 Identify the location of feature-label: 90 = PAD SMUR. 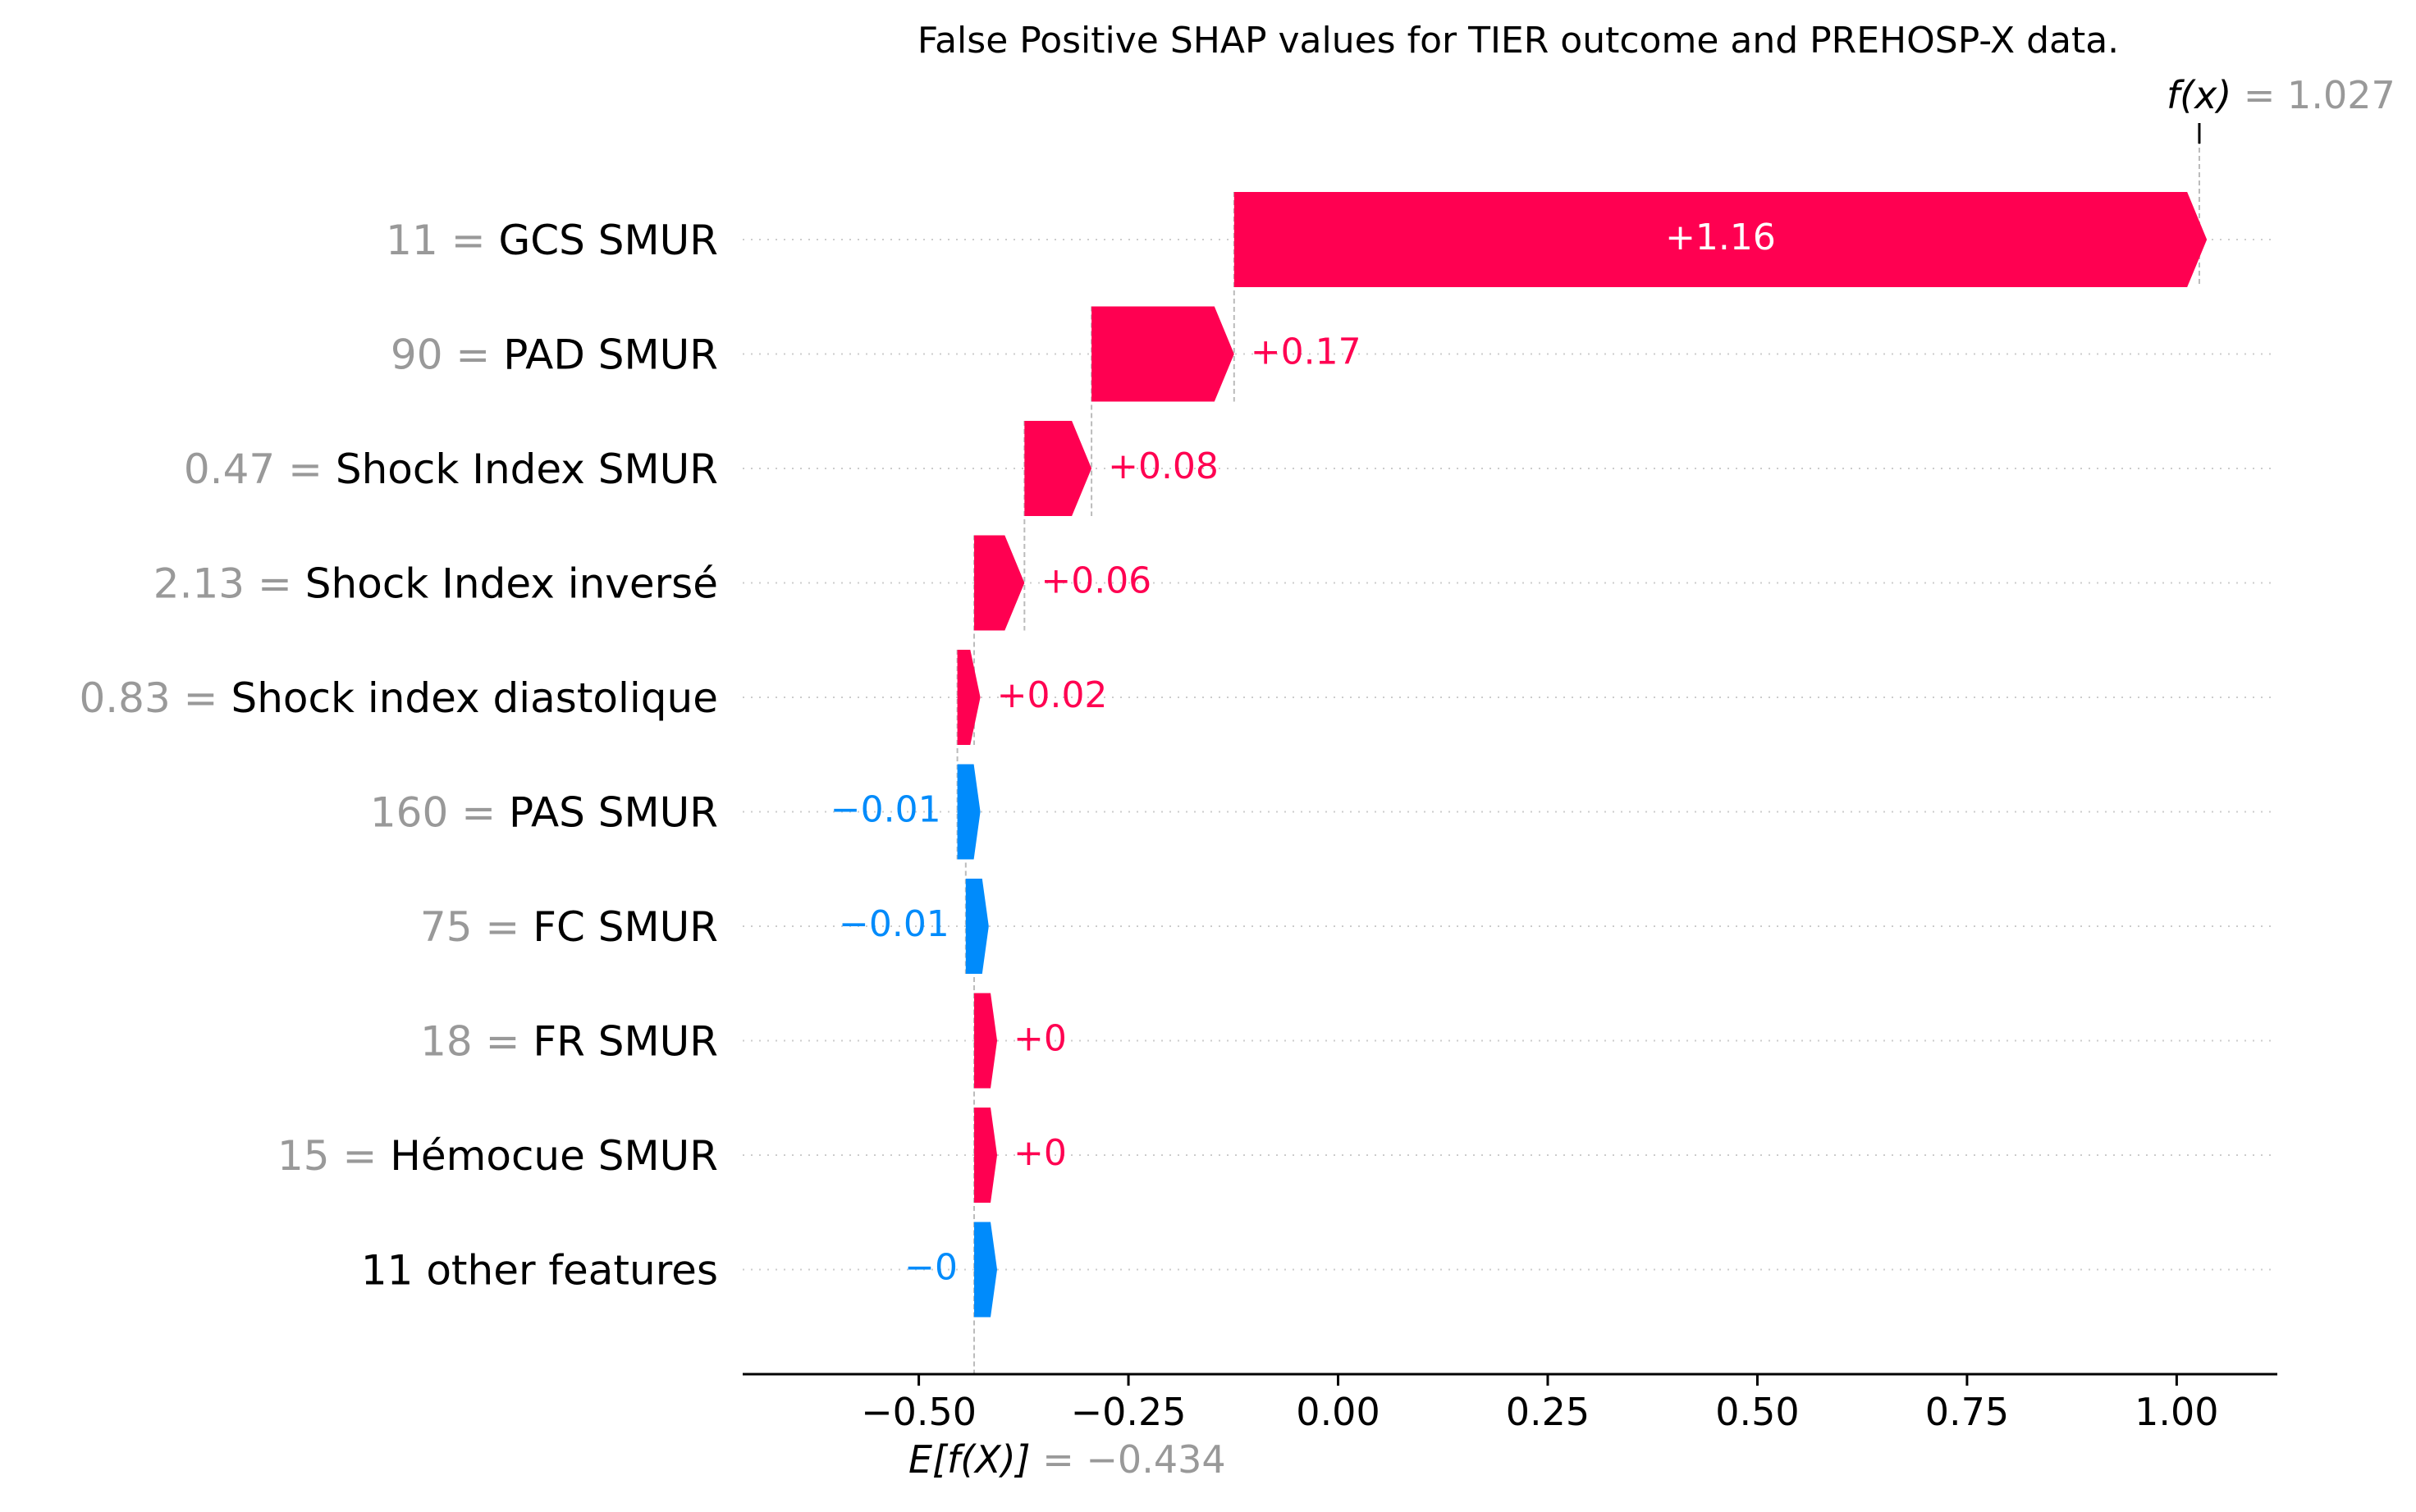
(554, 354).